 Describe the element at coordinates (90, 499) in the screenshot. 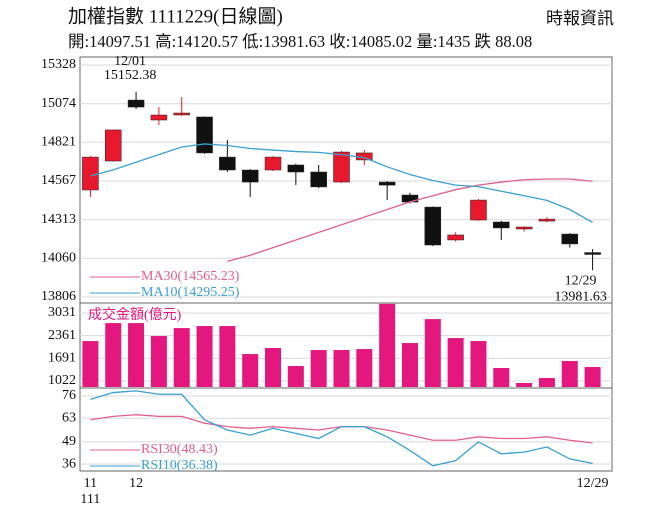

I see `x-year-label: 111` at that location.